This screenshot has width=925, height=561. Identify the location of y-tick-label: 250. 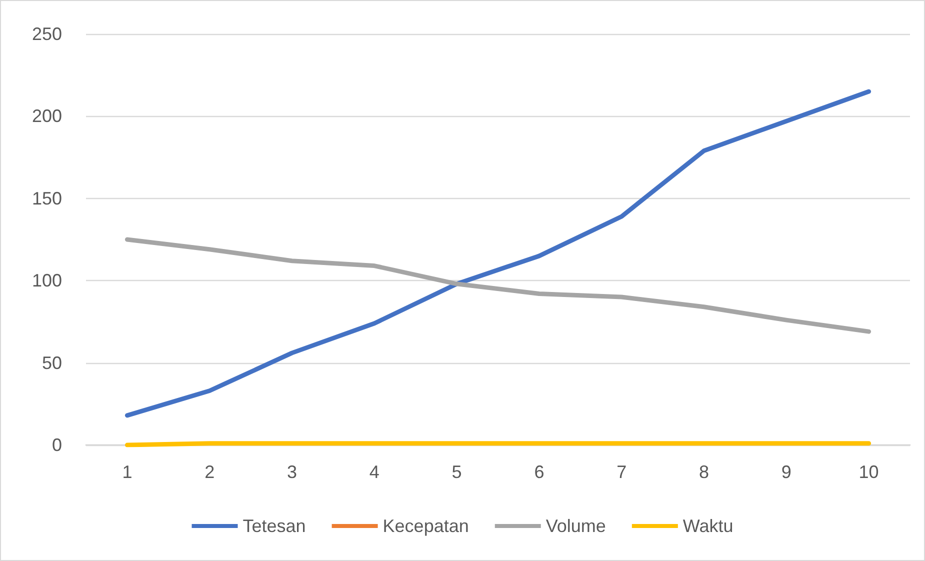
(47, 34).